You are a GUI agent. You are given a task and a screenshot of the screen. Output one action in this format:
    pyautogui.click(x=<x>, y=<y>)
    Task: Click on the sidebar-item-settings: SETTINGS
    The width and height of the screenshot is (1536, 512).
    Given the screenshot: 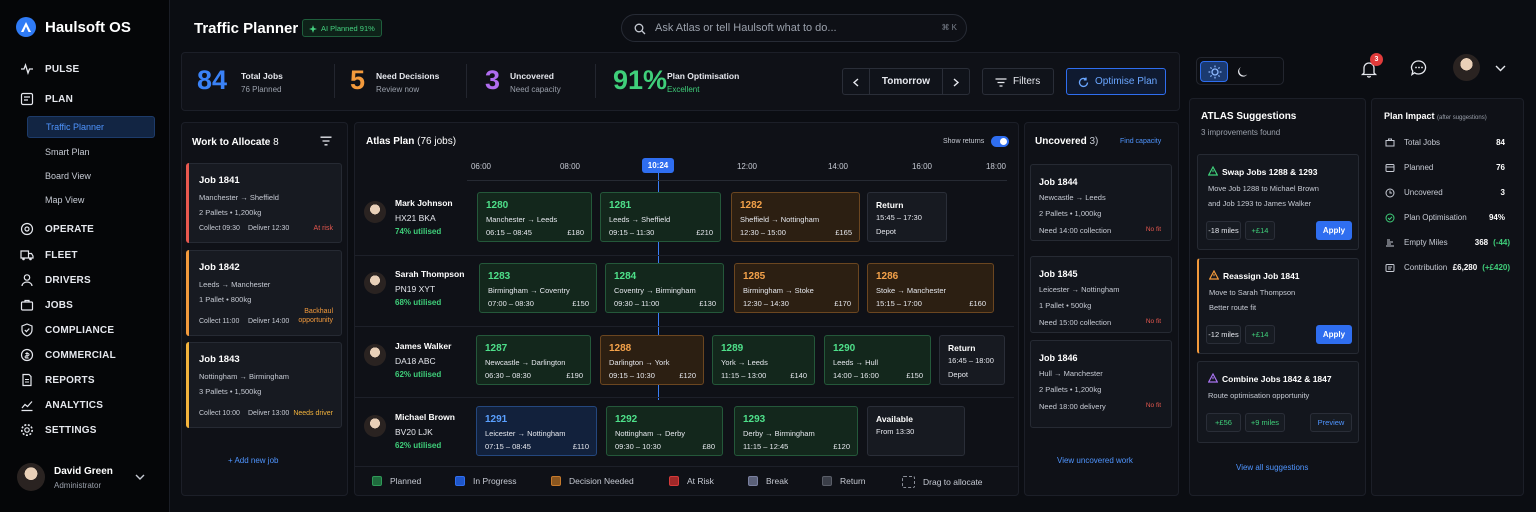 What is the action you would take?
    pyautogui.click(x=85, y=430)
    